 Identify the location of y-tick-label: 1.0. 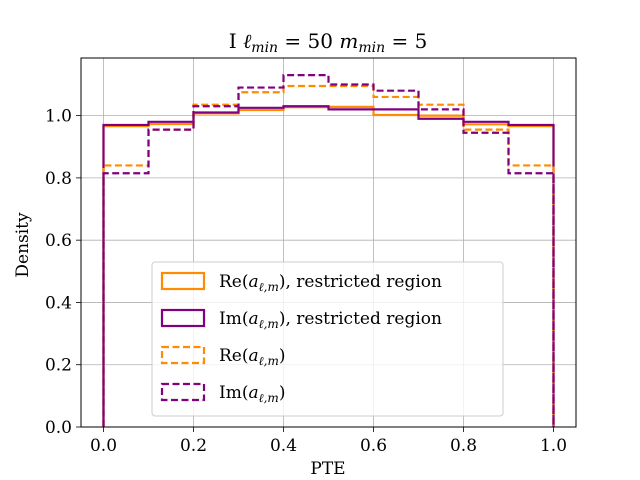
(58, 117).